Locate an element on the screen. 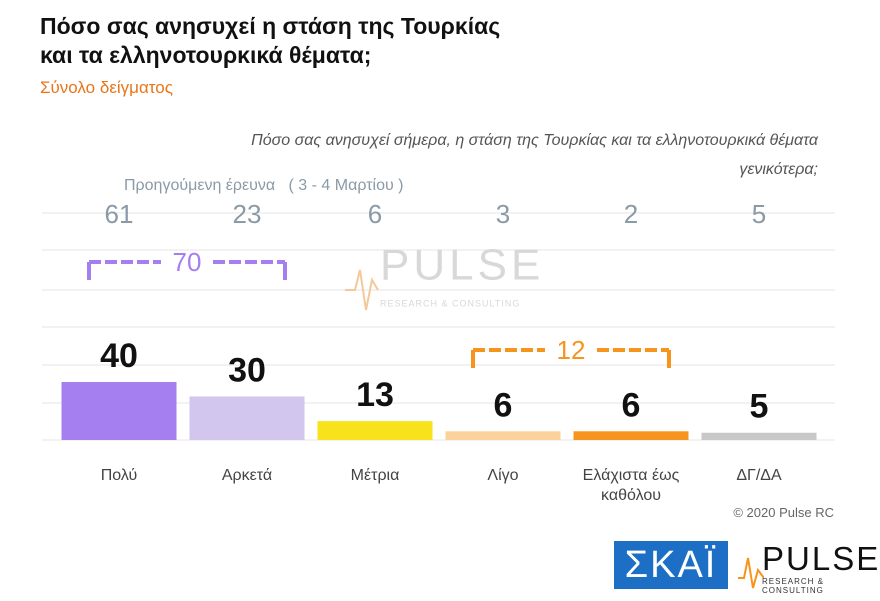 Image resolution: width=880 pixels, height=601 pixels. category-label: Λίγο is located at coordinates (503, 475).